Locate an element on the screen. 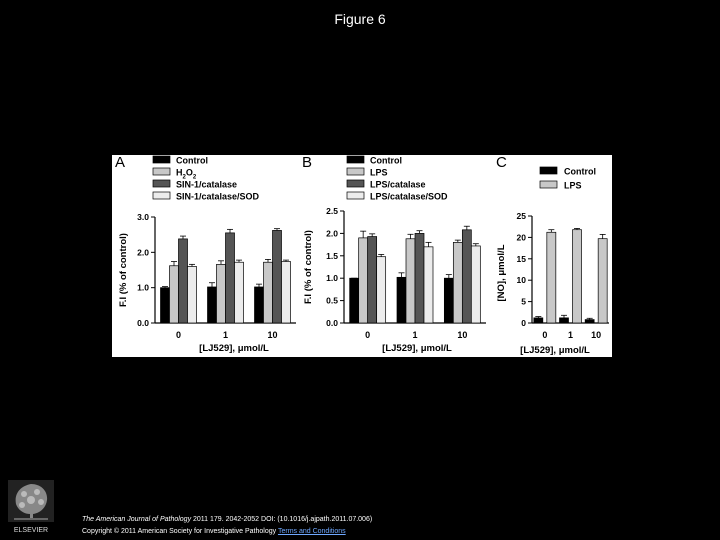 The image size is (720, 540). panel-c-x-tick-label-1: 1 is located at coordinates (570, 335).